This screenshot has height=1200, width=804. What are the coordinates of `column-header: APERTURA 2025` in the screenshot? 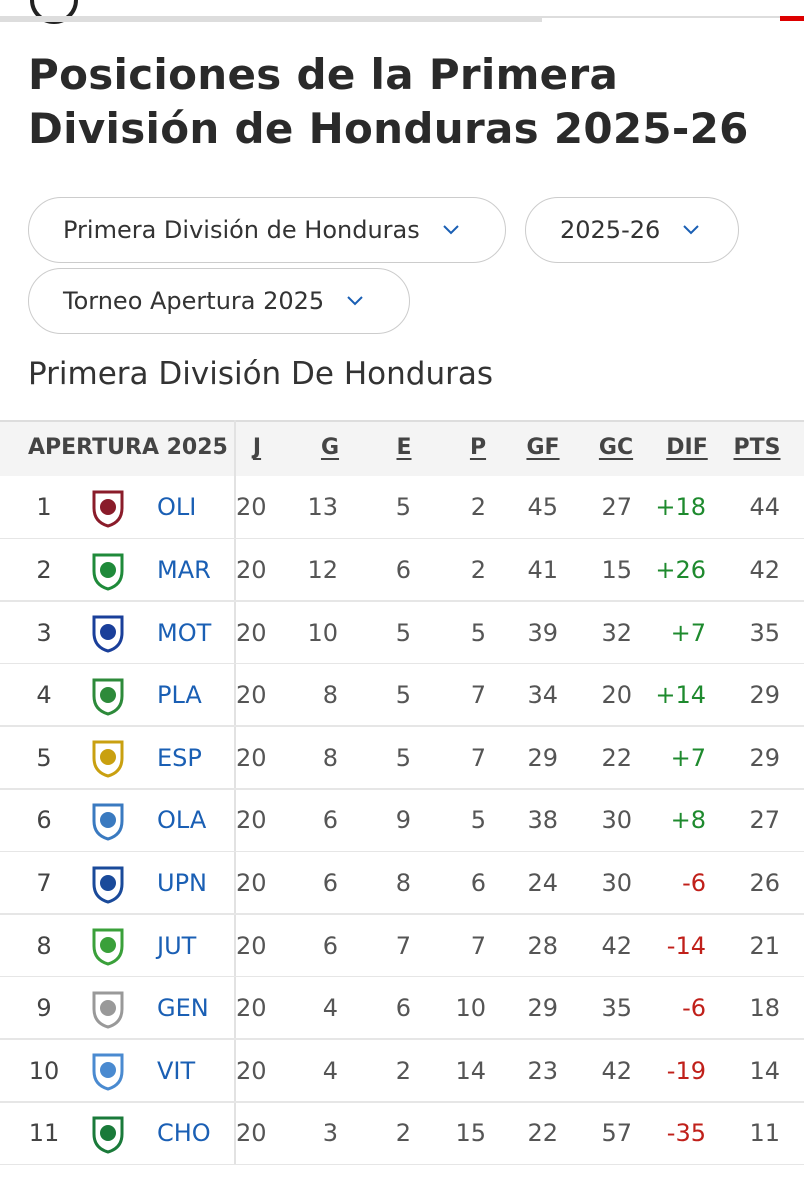 It's located at (128, 447).